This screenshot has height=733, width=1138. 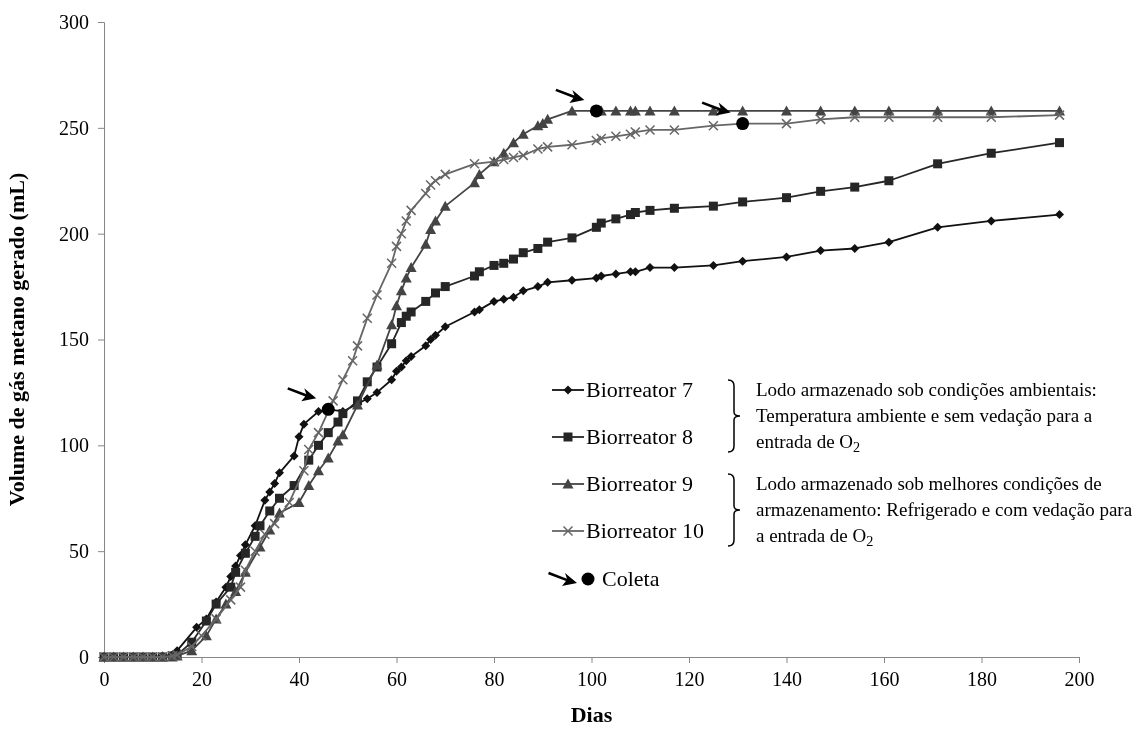 What do you see at coordinates (84, 656) in the screenshot?
I see `y-tick-label: 0` at bounding box center [84, 656].